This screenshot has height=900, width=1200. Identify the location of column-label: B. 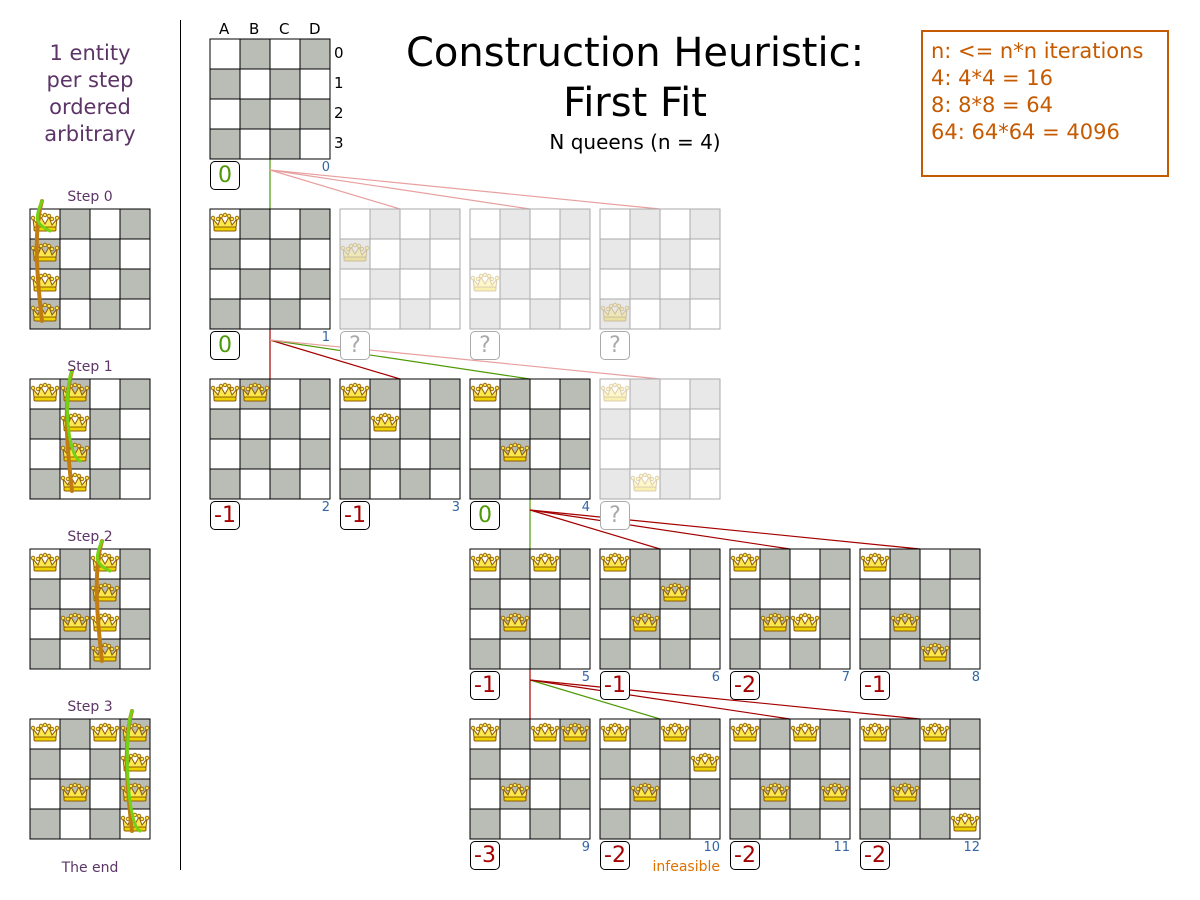
(254, 29).